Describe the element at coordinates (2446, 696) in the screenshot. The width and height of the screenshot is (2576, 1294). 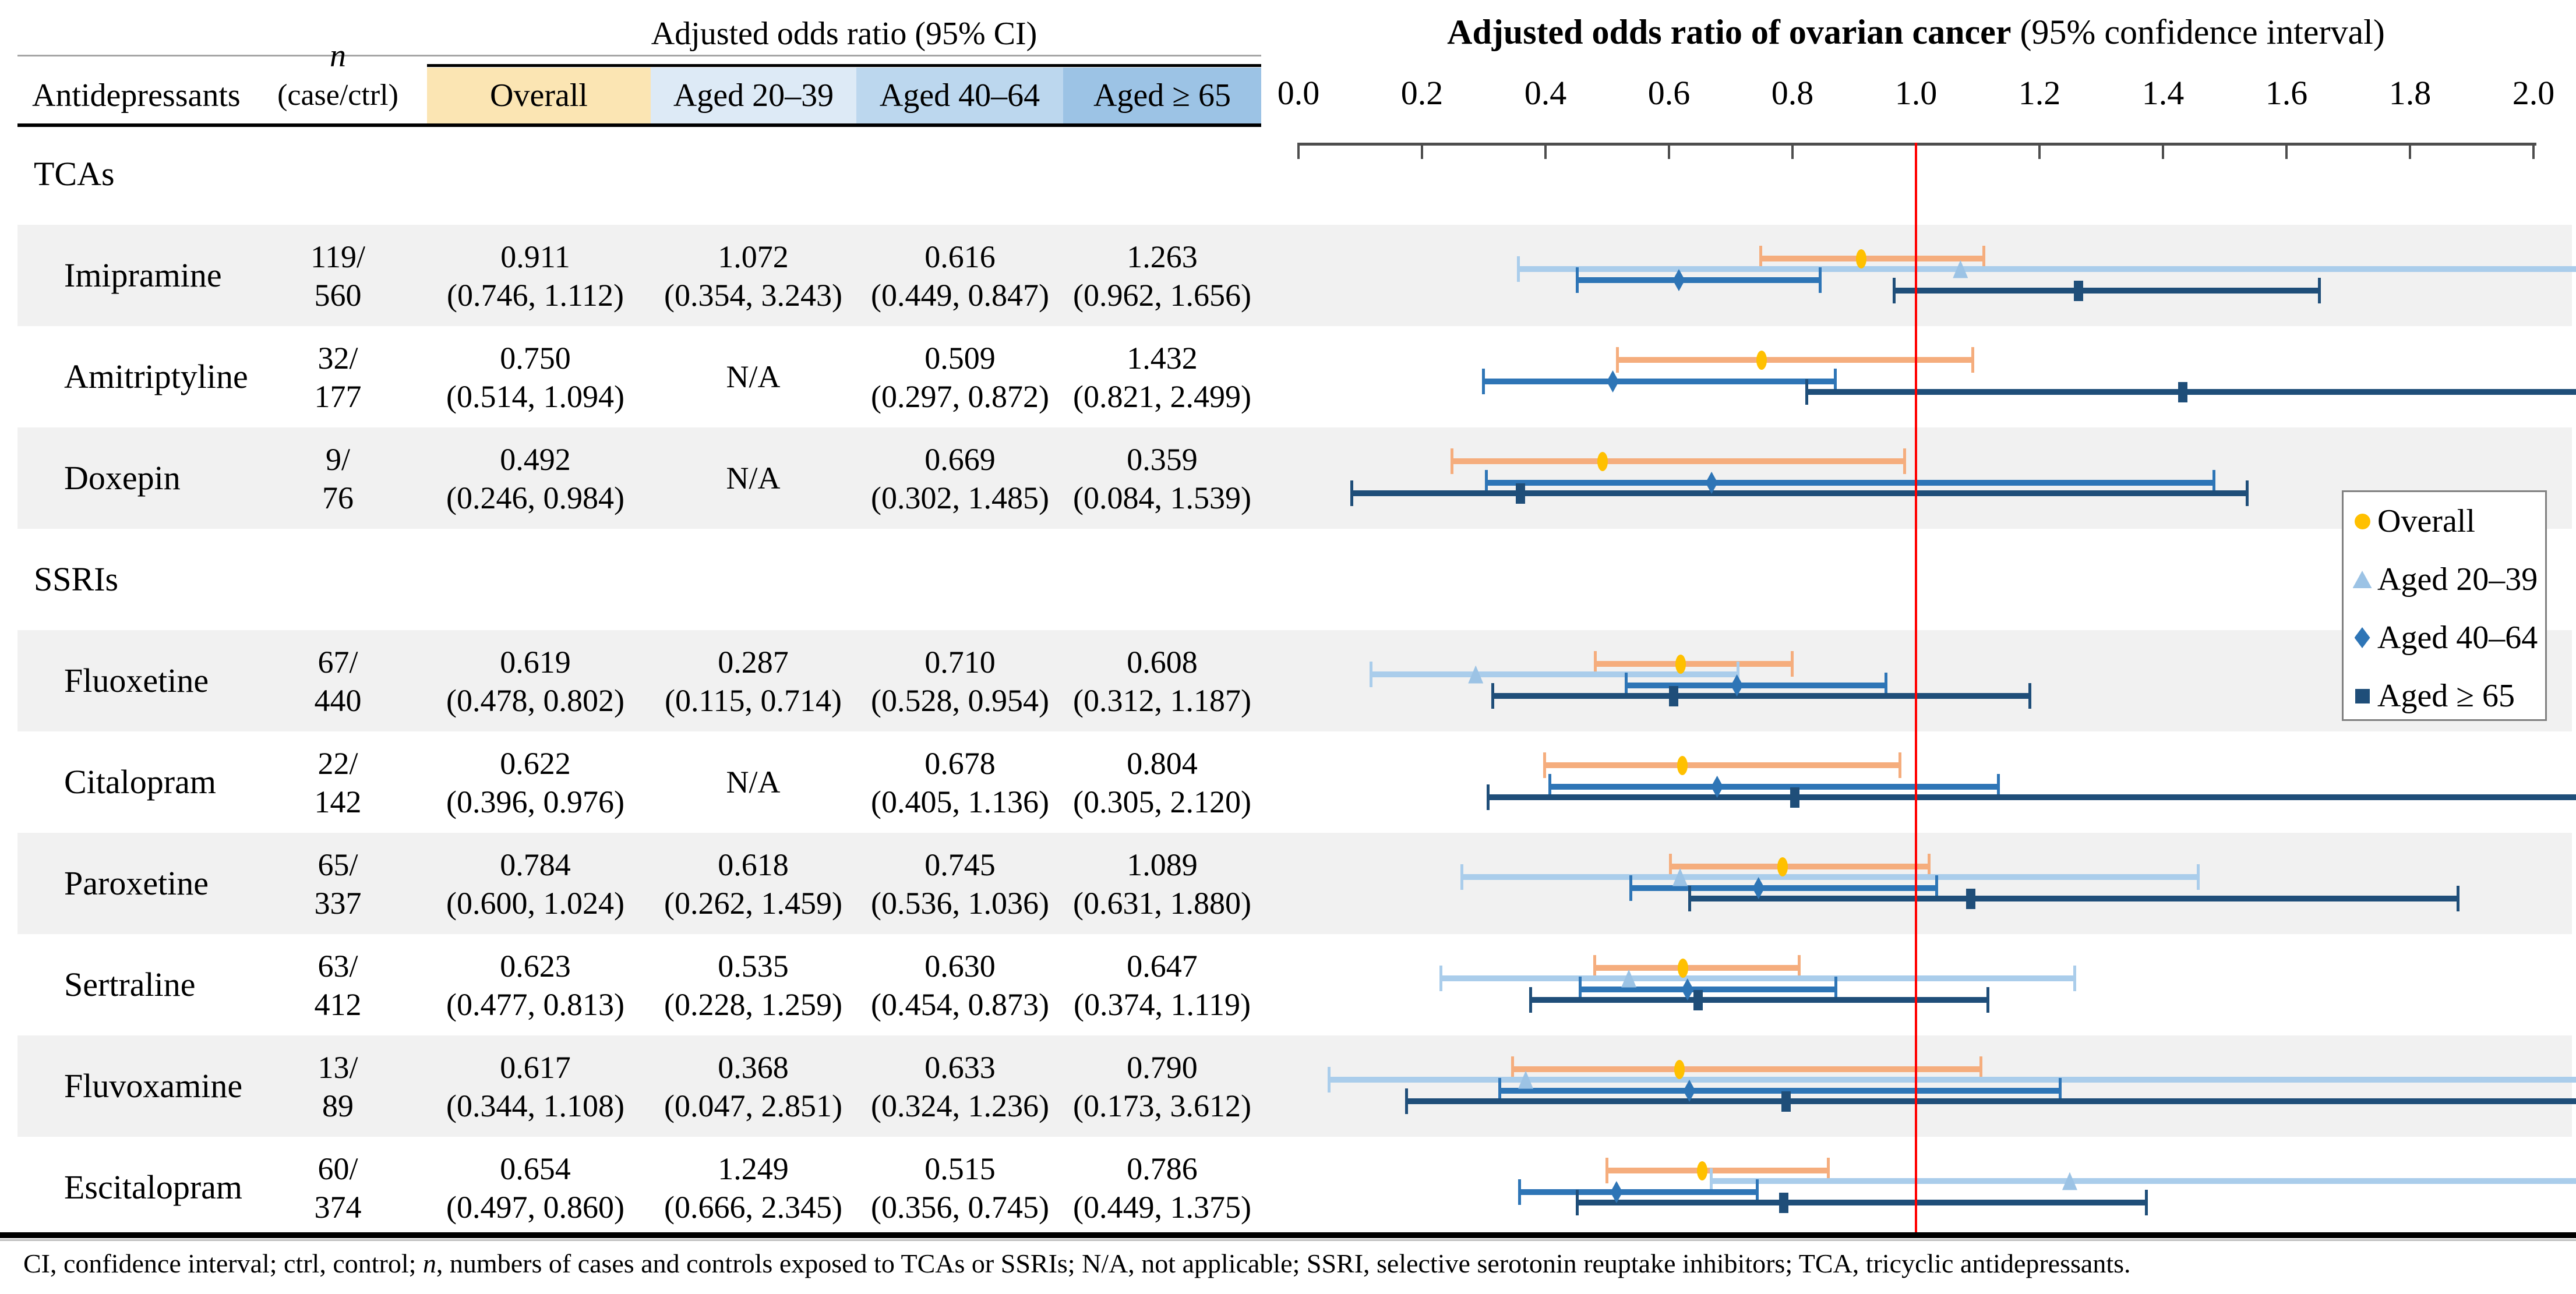
I see `legend-label: Aged ≥ 65` at that location.